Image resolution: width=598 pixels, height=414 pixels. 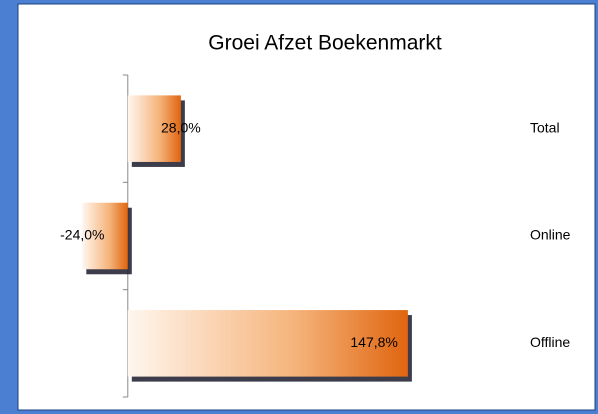 I want to click on category-label: Offline, so click(x=550, y=342).